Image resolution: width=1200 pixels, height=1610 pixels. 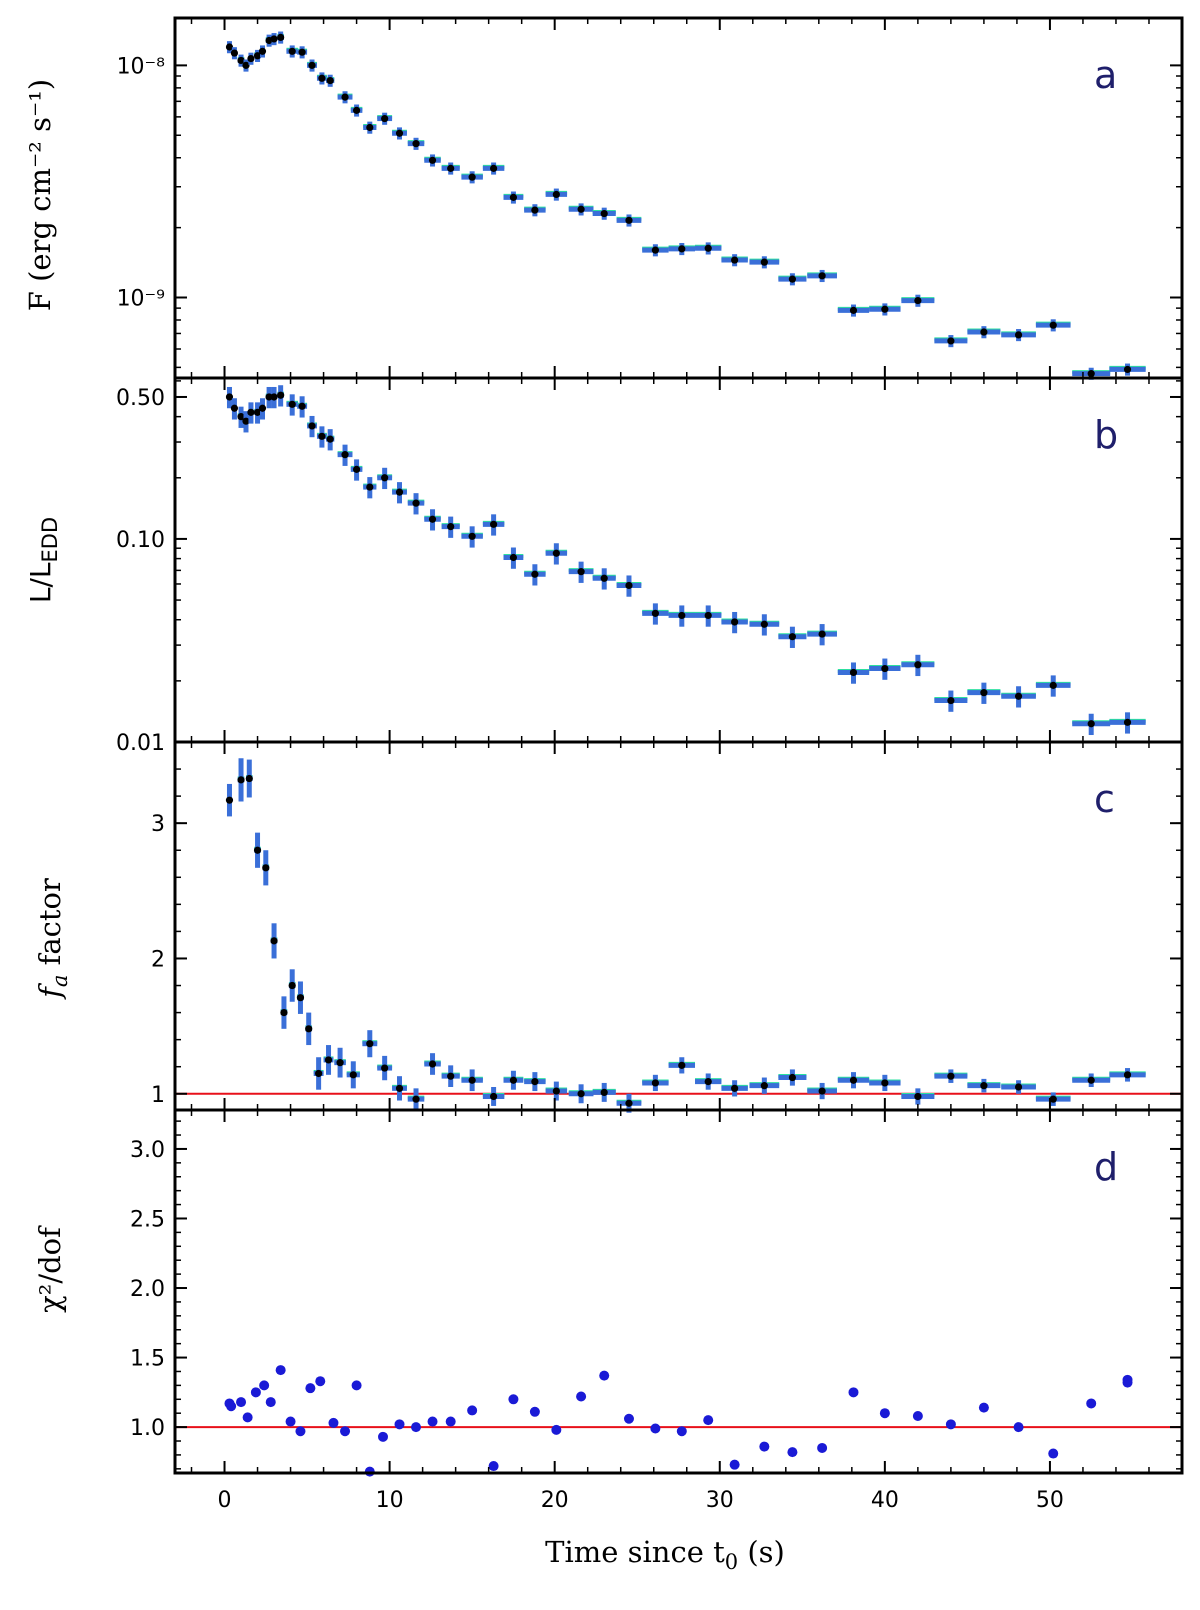 What do you see at coordinates (555, 1500) in the screenshot?
I see `x-tick-label: 20` at bounding box center [555, 1500].